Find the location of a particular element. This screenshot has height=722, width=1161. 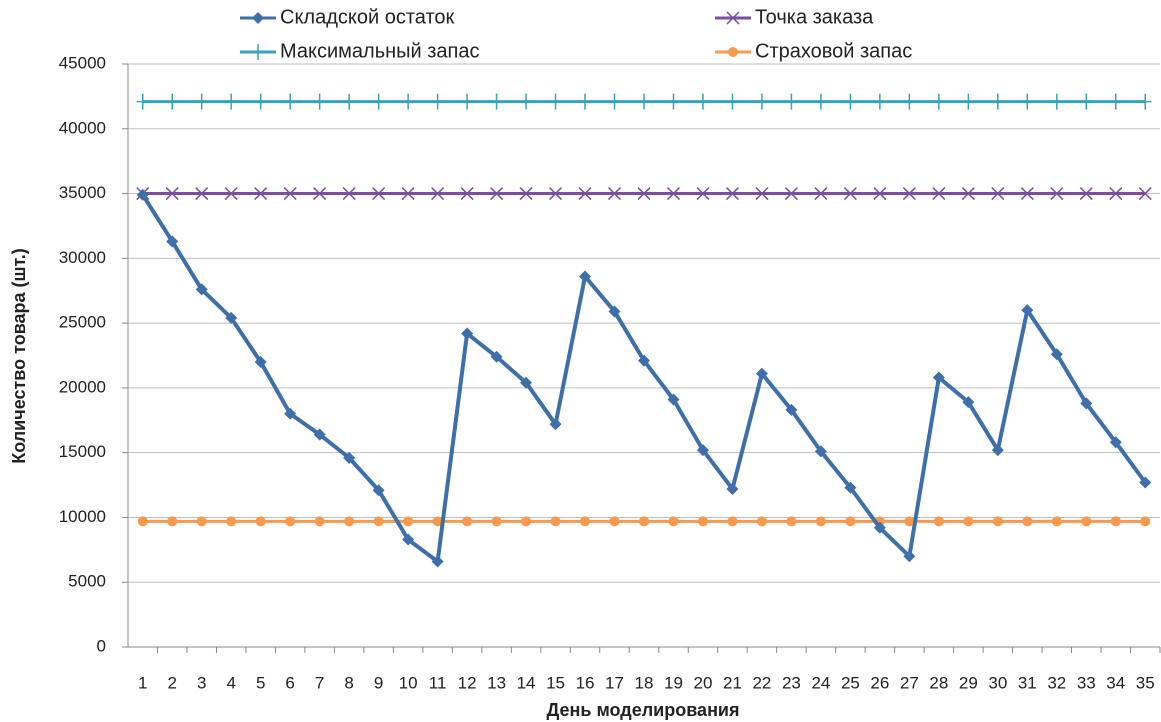

x-tick-label: 1 is located at coordinates (142, 682).